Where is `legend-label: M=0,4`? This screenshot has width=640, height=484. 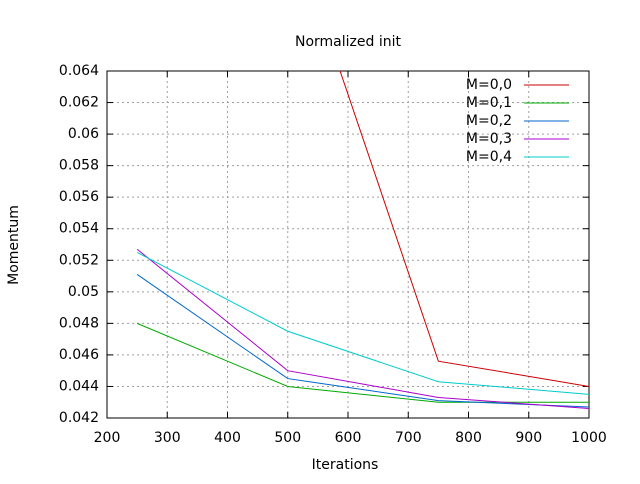
legend-label: M=0,4 is located at coordinates (489, 157).